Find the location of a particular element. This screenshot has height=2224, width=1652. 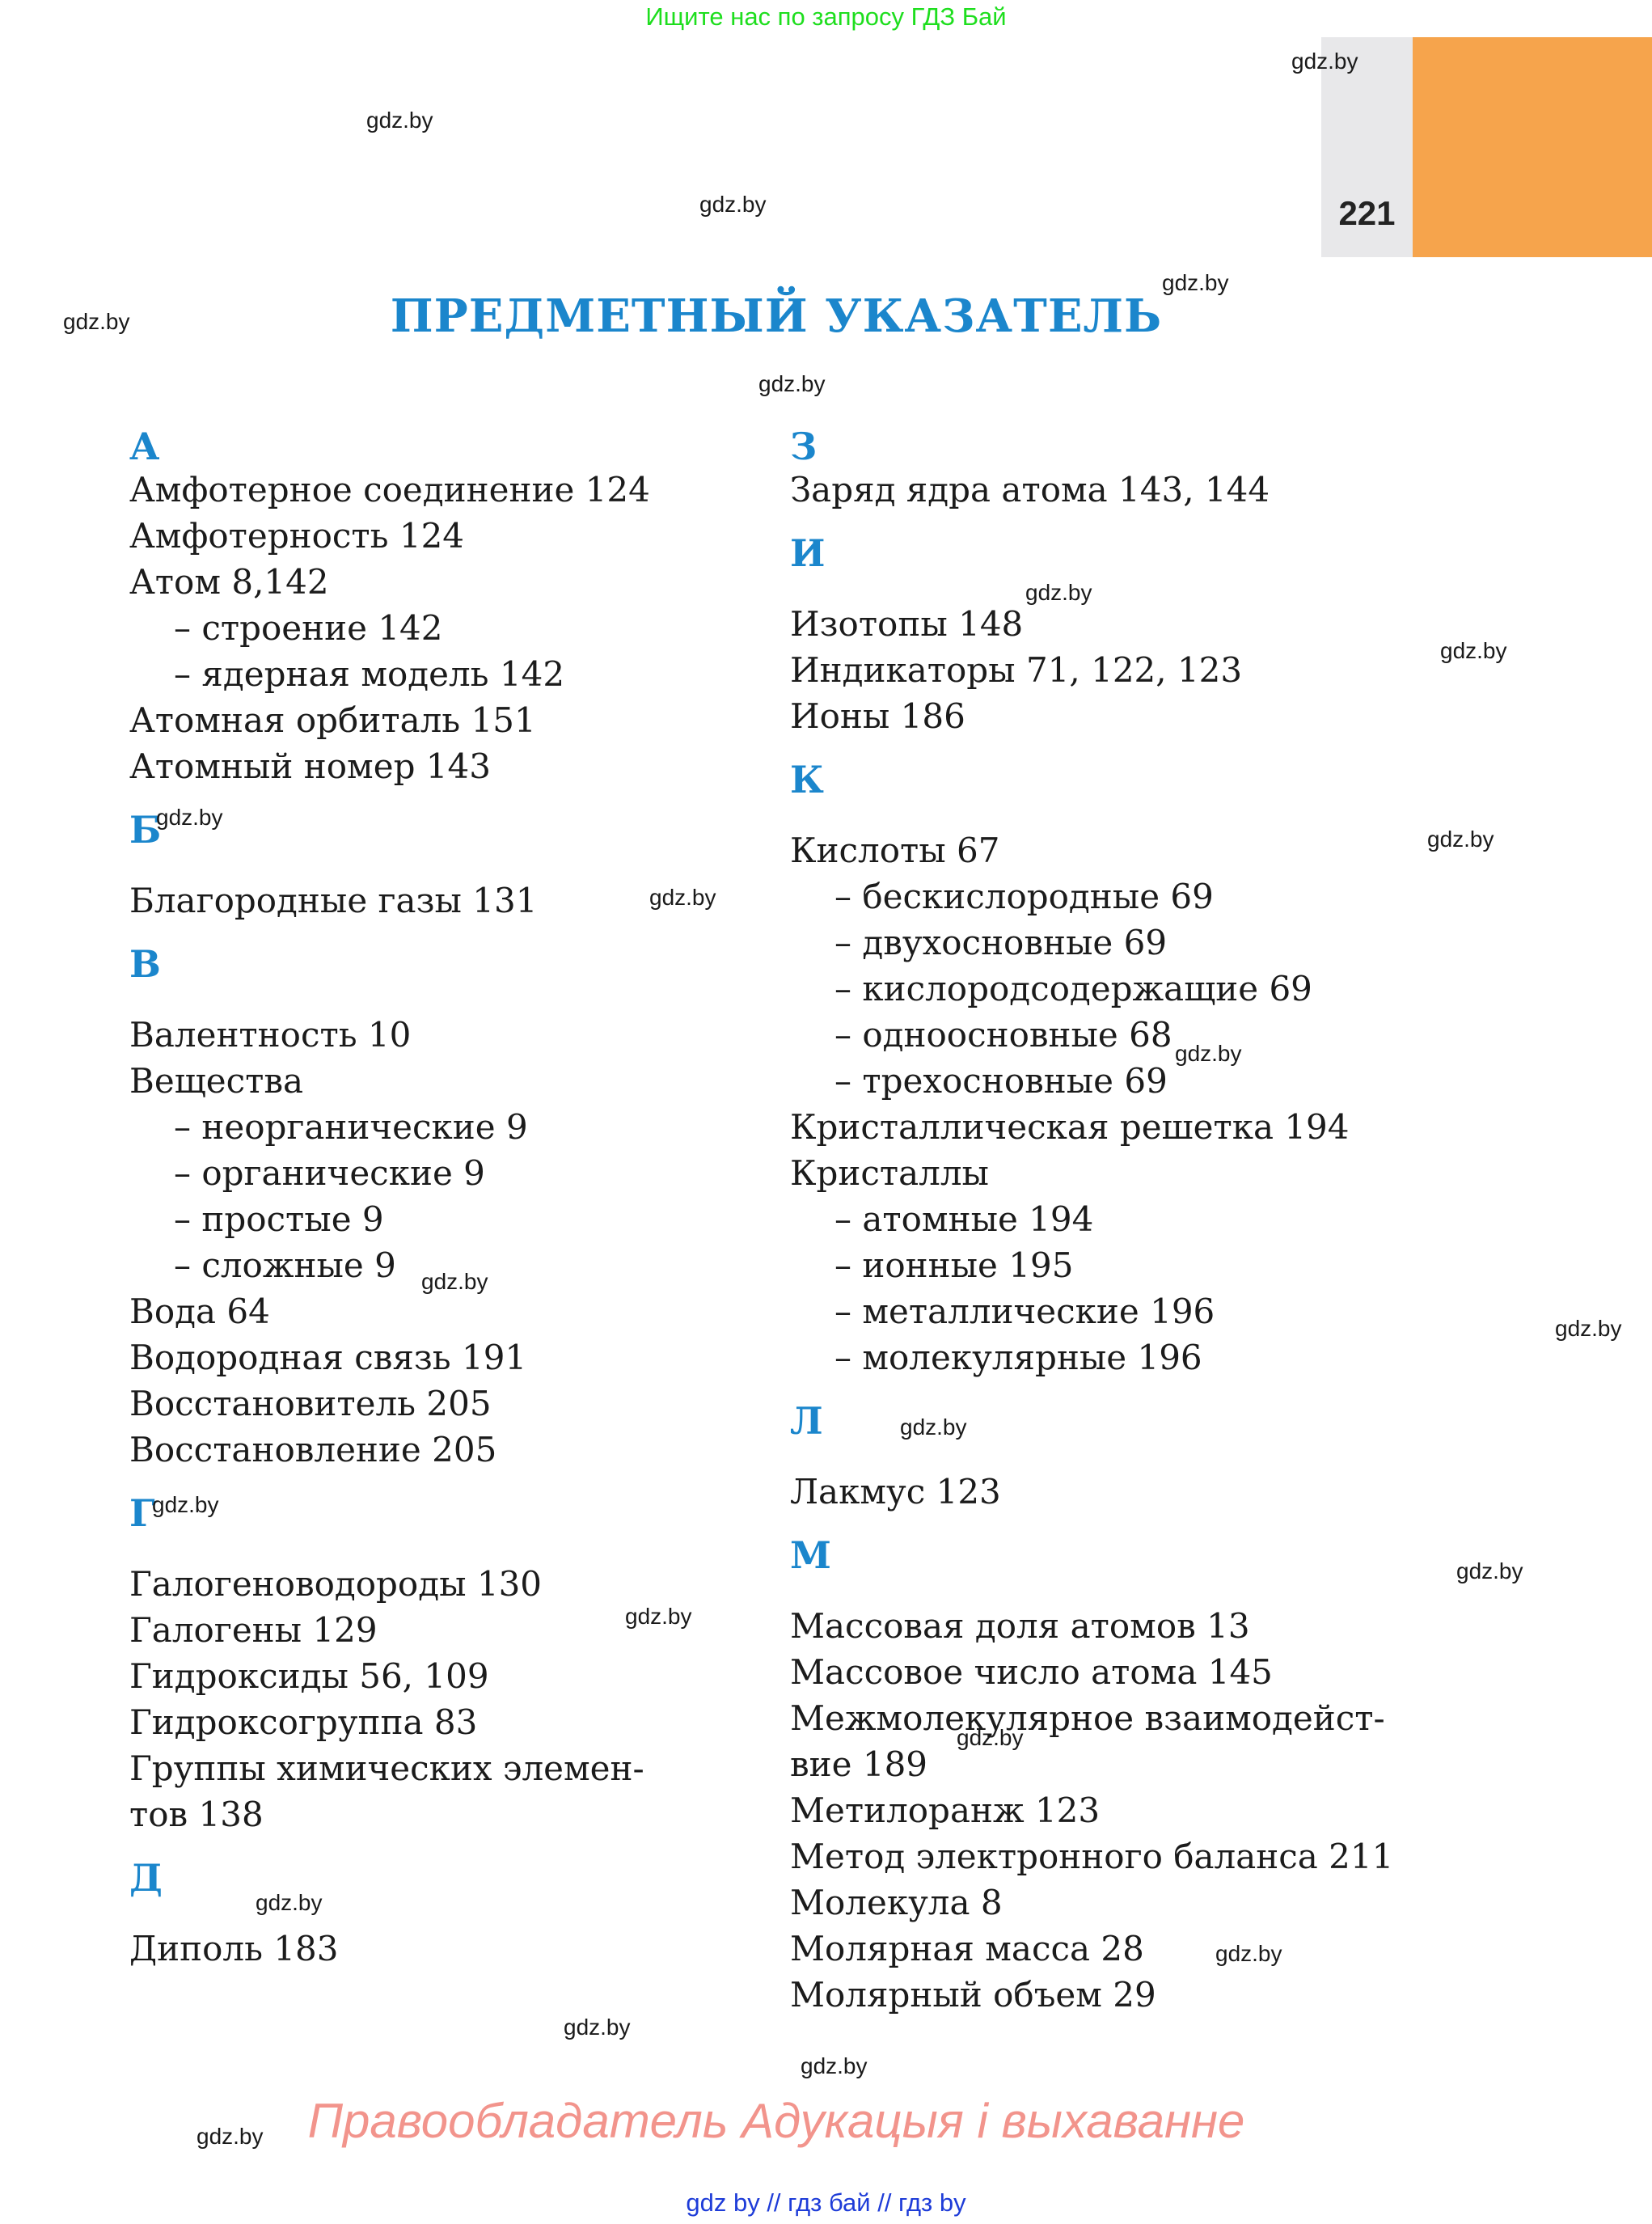

index-entry: Кристаллы is located at coordinates (889, 1173).